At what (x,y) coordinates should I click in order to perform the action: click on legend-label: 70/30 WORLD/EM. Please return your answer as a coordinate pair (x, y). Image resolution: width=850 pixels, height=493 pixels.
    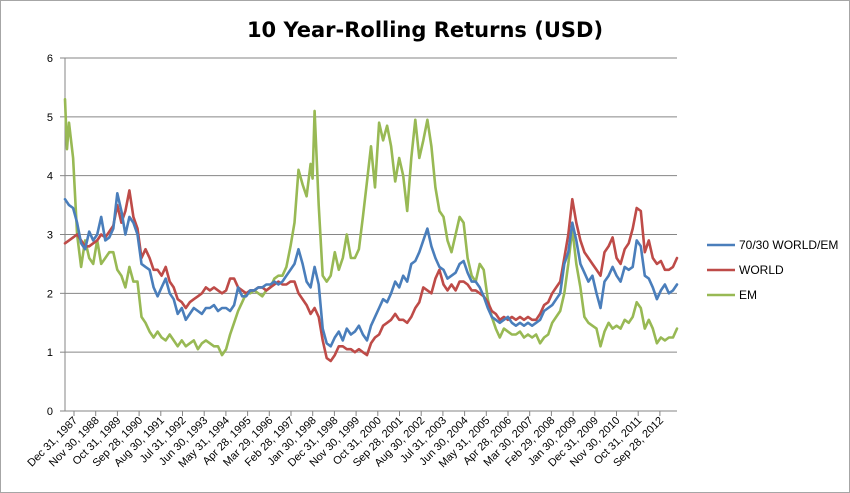
    Looking at the image, I should click on (788, 245).